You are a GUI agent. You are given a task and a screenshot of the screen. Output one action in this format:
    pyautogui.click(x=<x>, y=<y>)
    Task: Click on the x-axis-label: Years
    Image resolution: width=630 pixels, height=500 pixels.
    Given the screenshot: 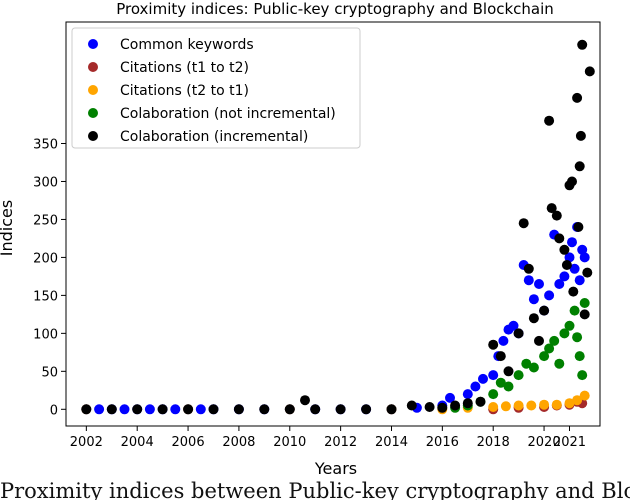 What is the action you would take?
    pyautogui.click(x=335, y=467)
    